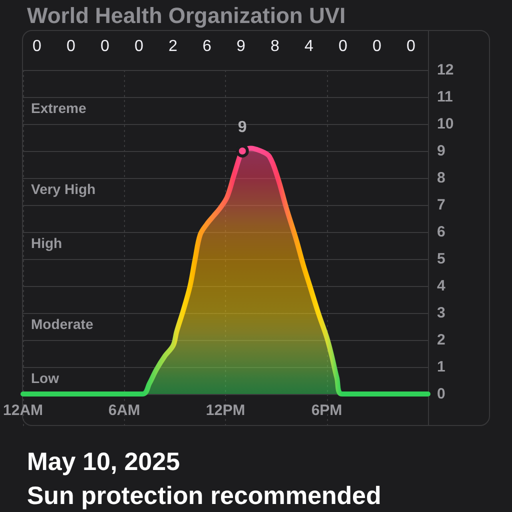 The width and height of the screenshot is (512, 512). I want to click on y-tick-label: 9, so click(441, 151).